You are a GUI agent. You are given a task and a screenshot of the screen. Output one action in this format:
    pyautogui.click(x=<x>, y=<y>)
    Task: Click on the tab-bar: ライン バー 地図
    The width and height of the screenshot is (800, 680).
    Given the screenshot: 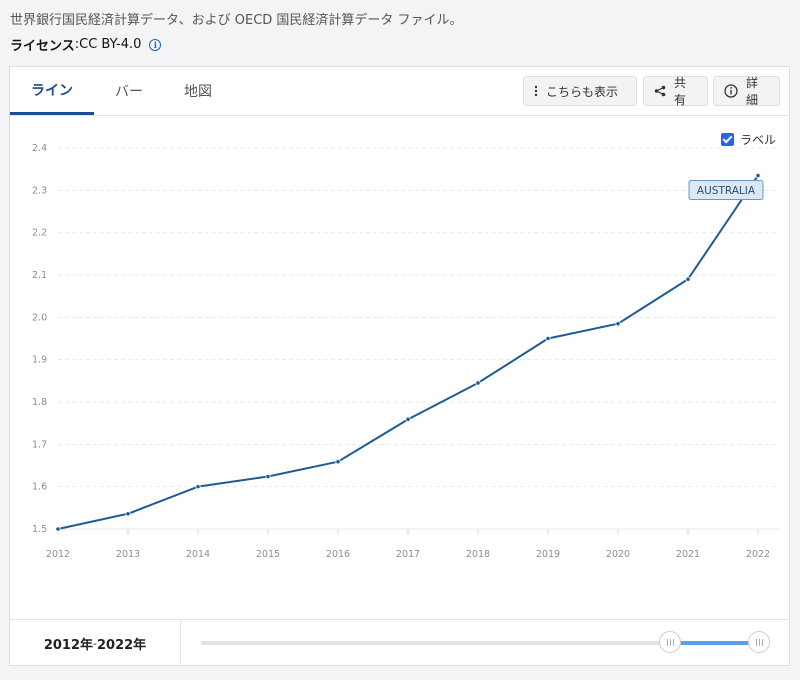 What is the action you would take?
    pyautogui.click(x=121, y=91)
    